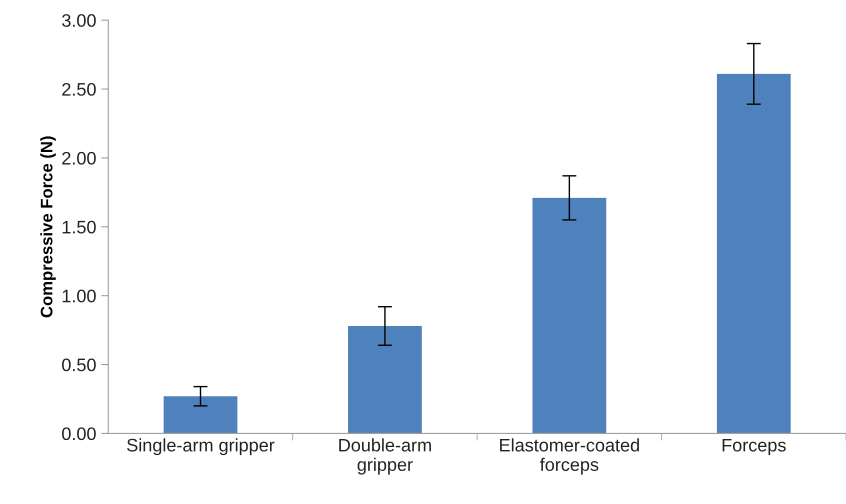  I want to click on x-tick-label: Single-arm gripper, so click(200, 447).